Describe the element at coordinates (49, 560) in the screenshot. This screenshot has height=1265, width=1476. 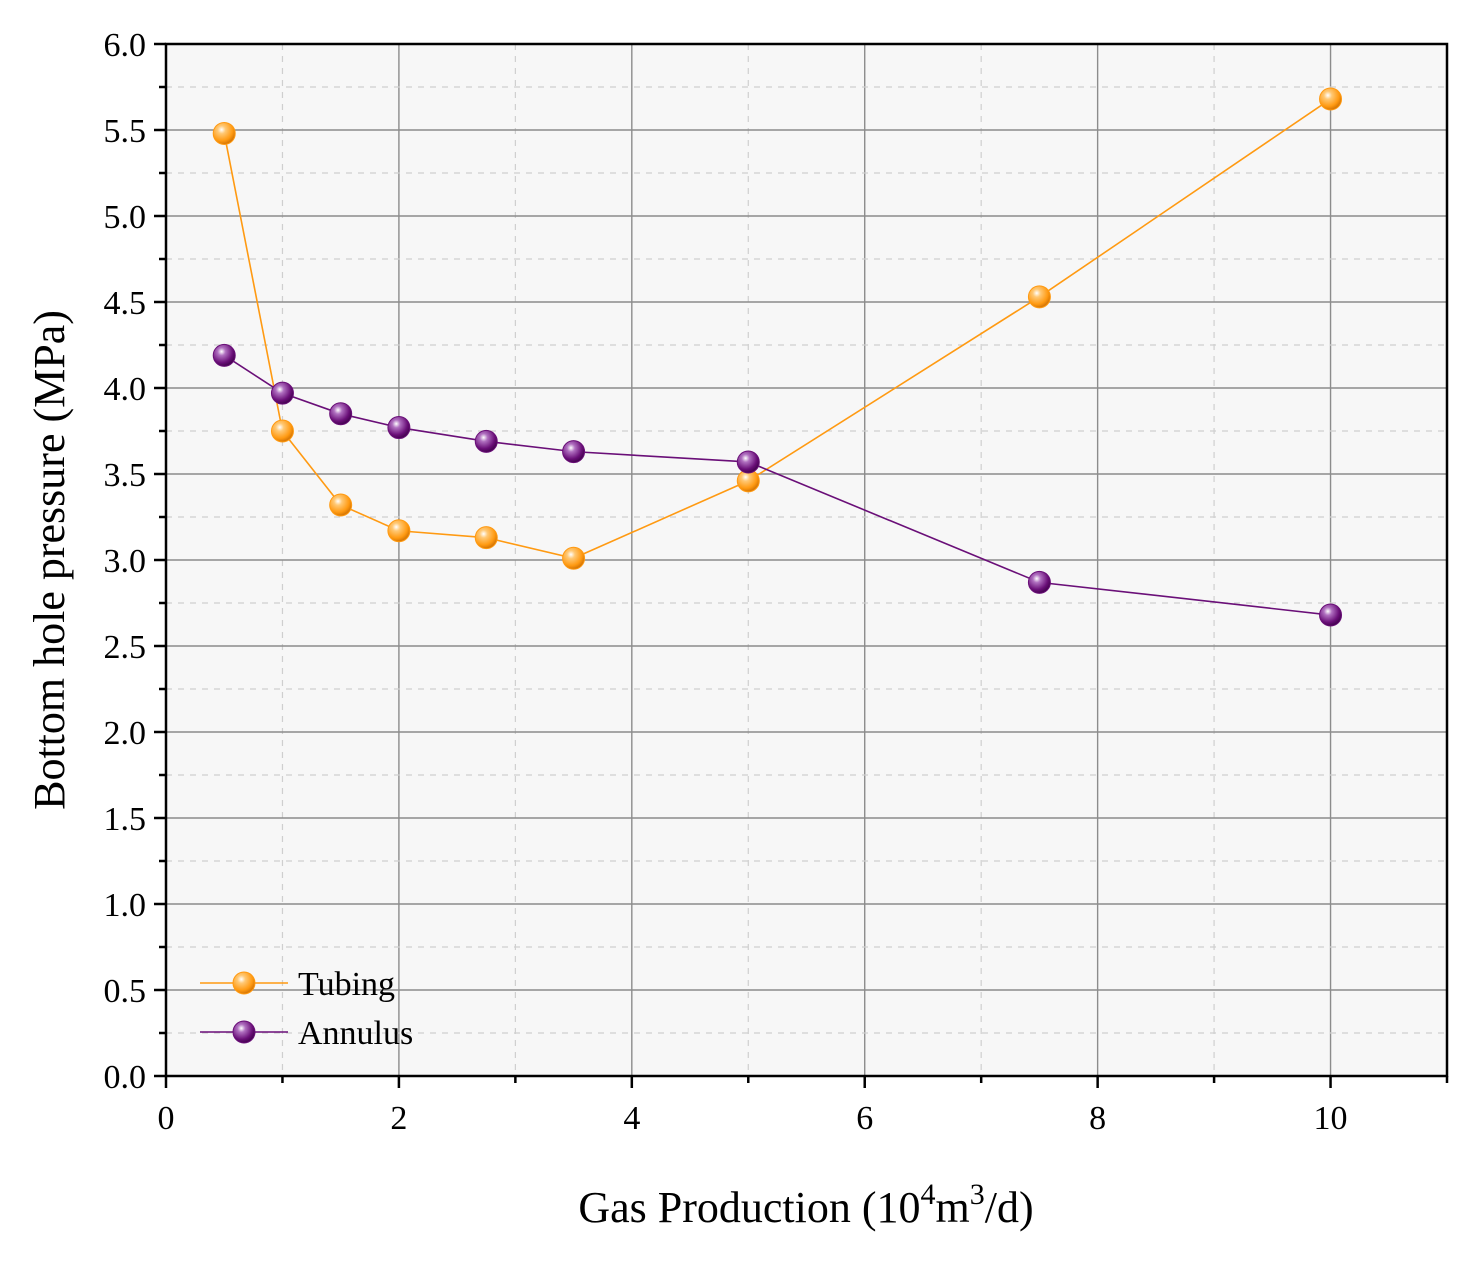
I see `y-axis-title: Bottom hole pressure (MPa)` at that location.